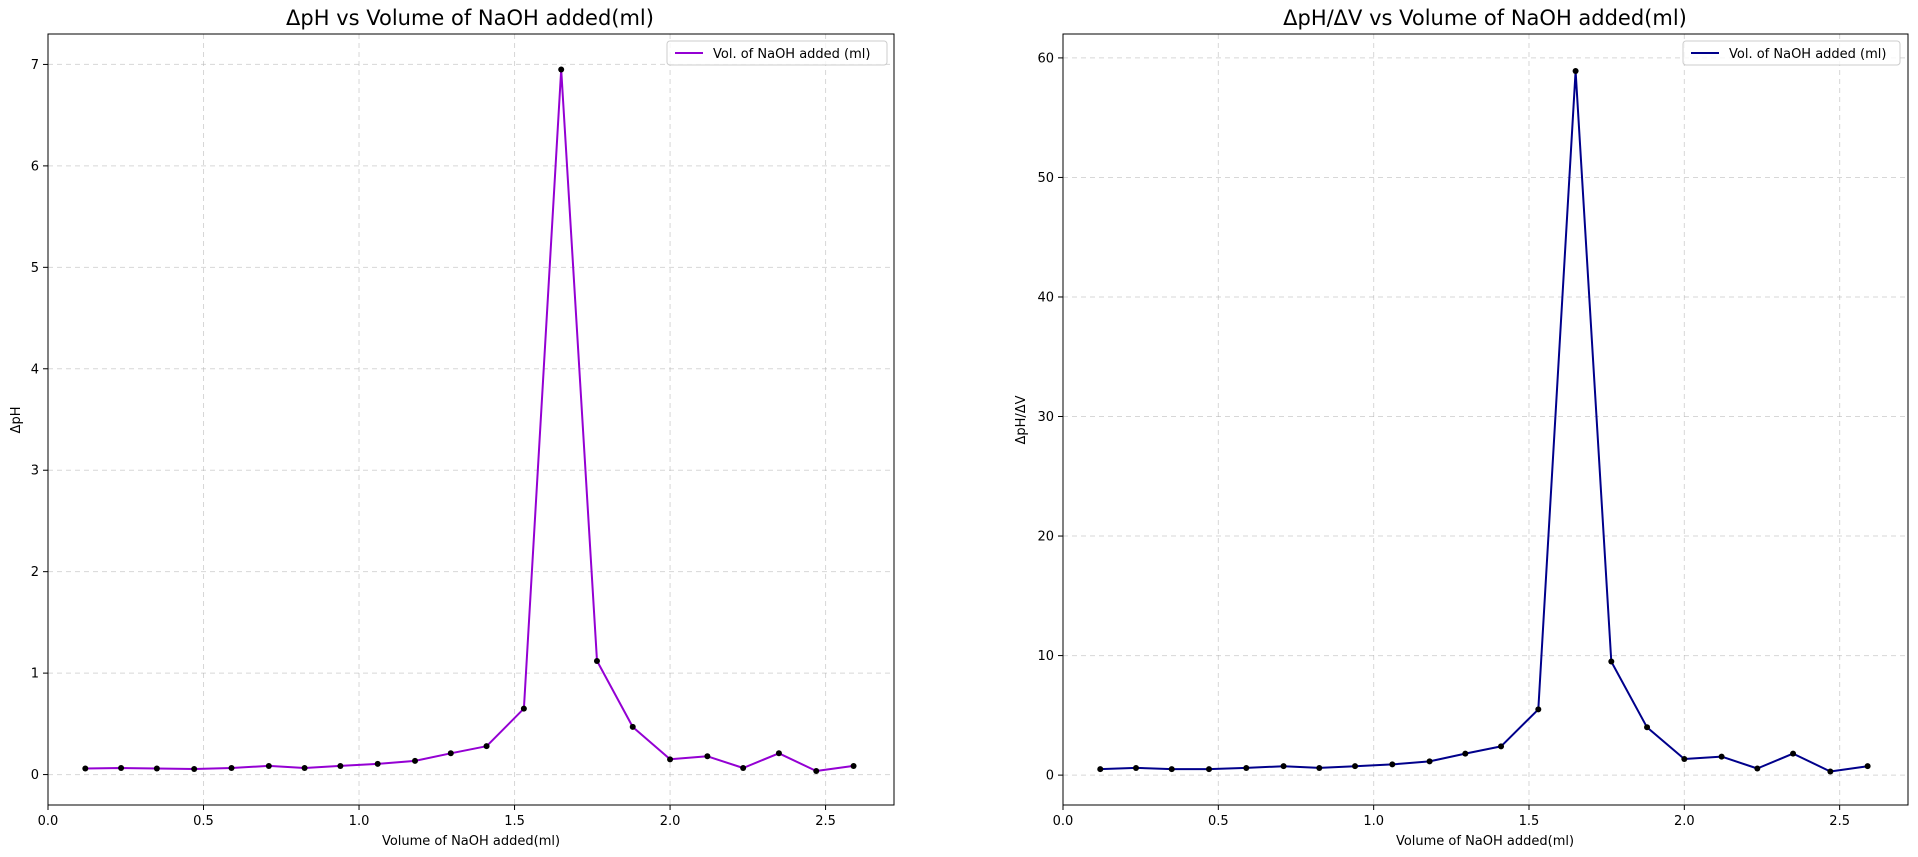 The height and width of the screenshot is (857, 1918). What do you see at coordinates (35, 268) in the screenshot?
I see `y-tick-label: 5` at bounding box center [35, 268].